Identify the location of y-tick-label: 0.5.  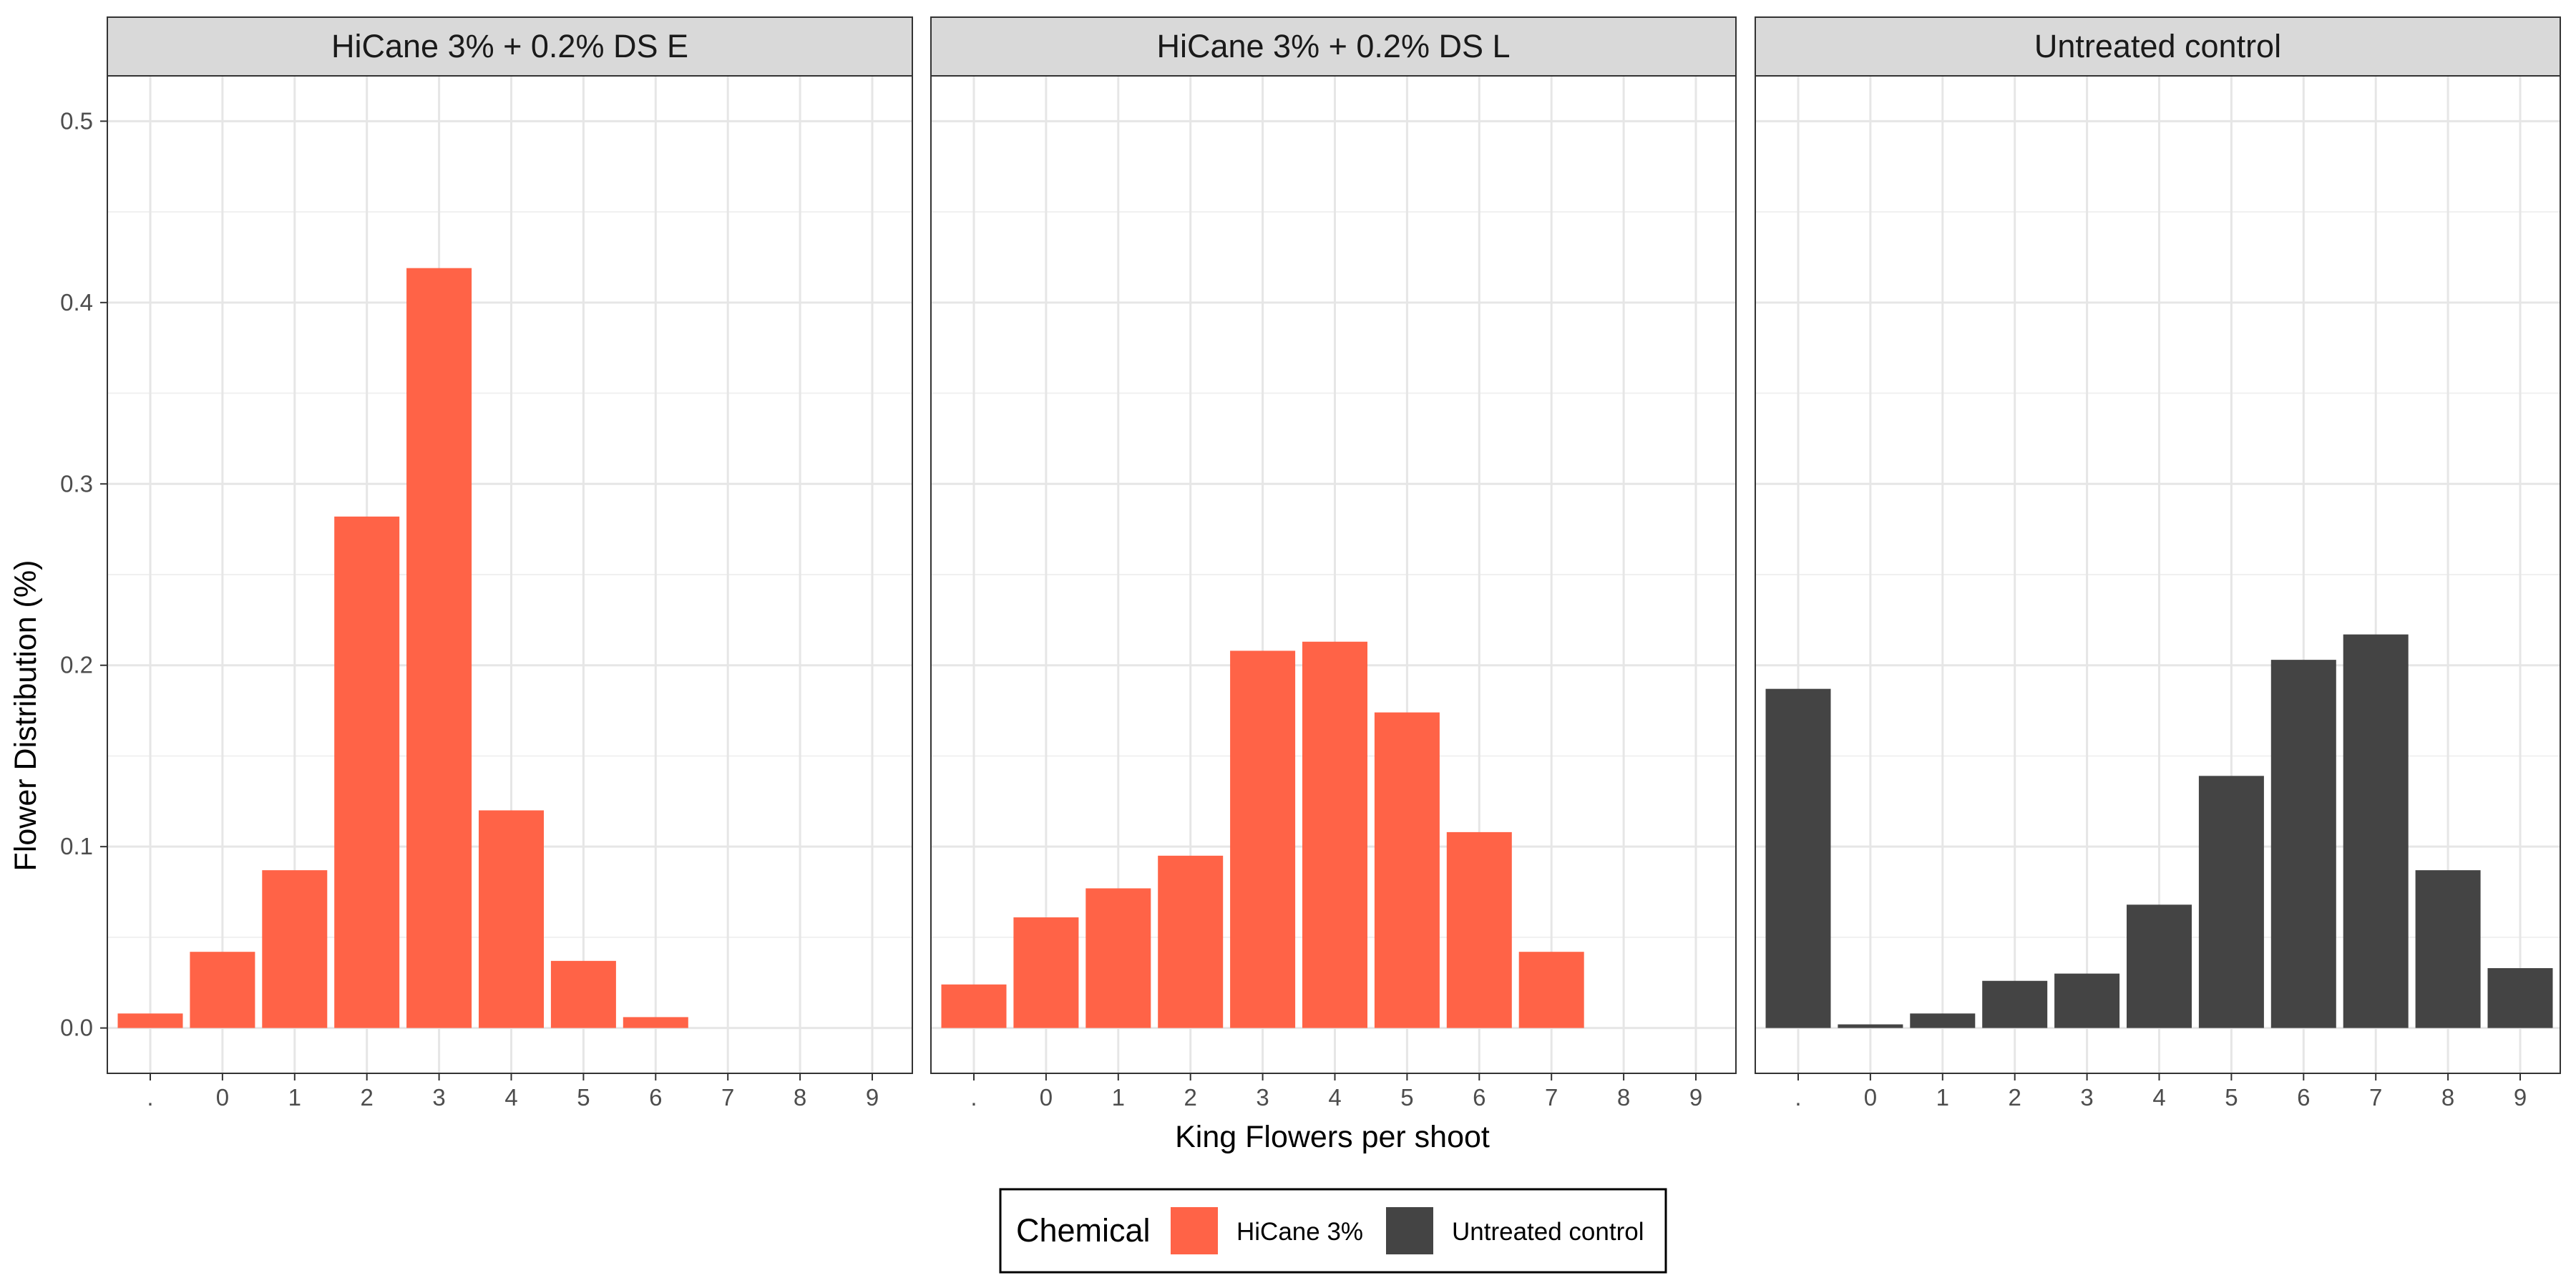
(76, 120).